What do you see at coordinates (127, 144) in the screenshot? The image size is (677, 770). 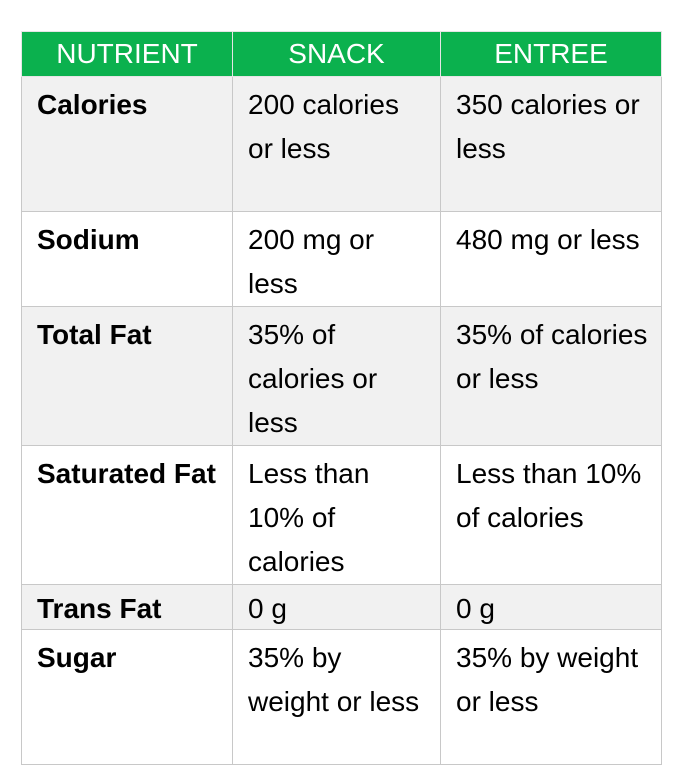 I see `nutrient-cell: Calories` at bounding box center [127, 144].